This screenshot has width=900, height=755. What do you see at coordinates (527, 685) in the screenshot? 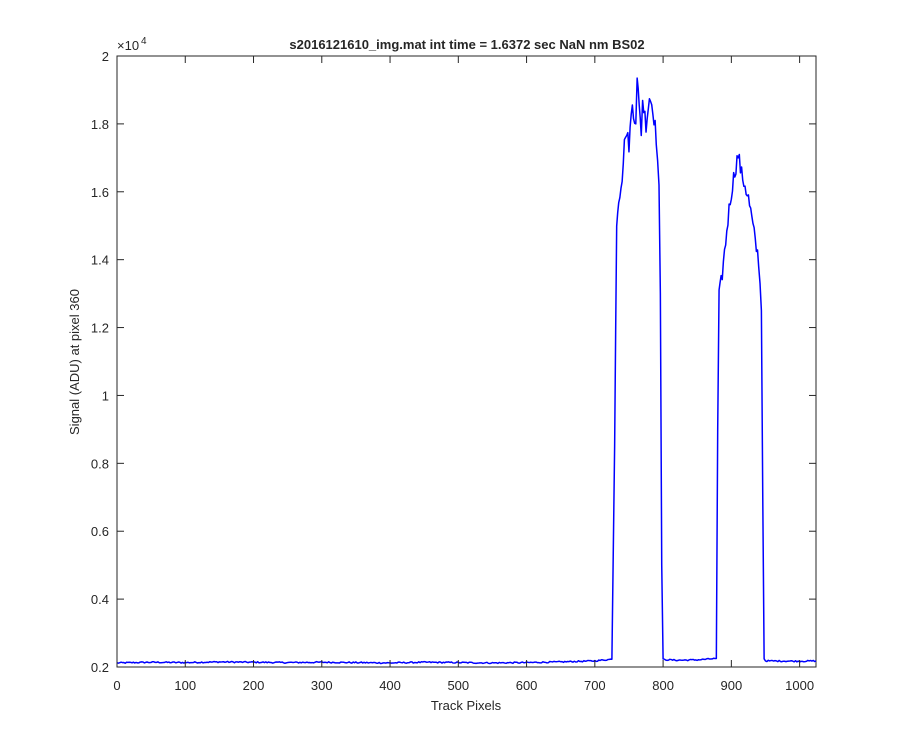
I see `x-tick-label: 600` at bounding box center [527, 685].